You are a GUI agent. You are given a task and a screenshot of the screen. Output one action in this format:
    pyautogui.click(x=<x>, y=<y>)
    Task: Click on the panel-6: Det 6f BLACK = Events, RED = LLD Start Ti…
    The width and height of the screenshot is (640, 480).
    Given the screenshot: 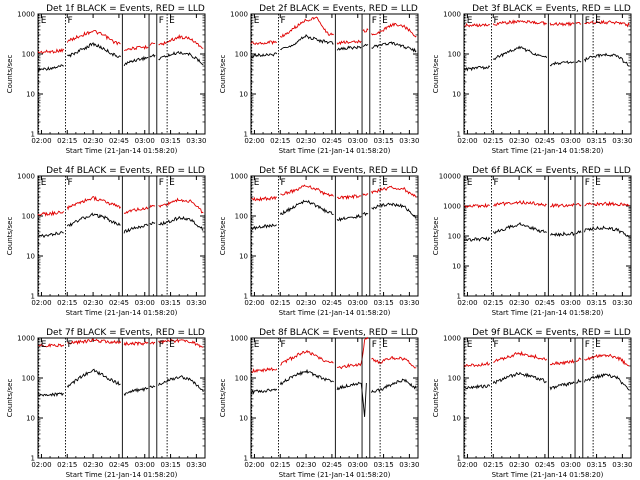 What is the action you would take?
    pyautogui.click(x=532, y=241)
    